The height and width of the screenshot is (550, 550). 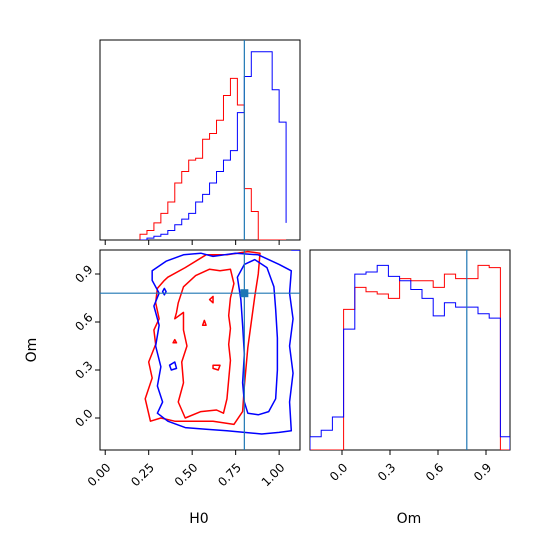 What do you see at coordinates (83, 417) in the screenshot?
I see `contour-ytick-label: 0.0` at bounding box center [83, 417].